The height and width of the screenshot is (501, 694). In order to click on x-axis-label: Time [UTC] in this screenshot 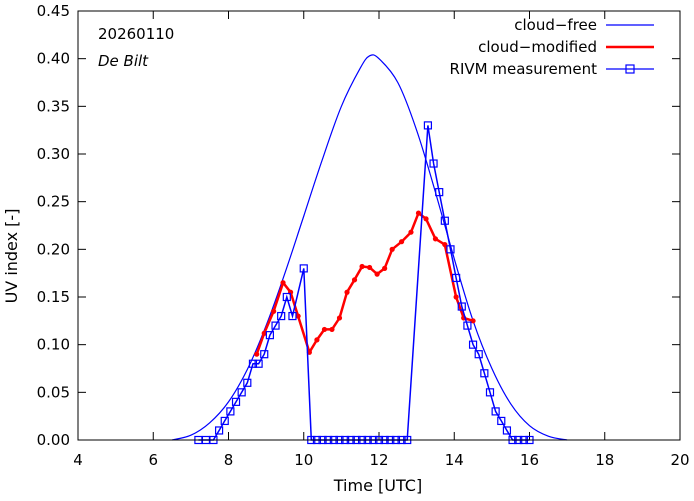, I will do `click(377, 485)`.